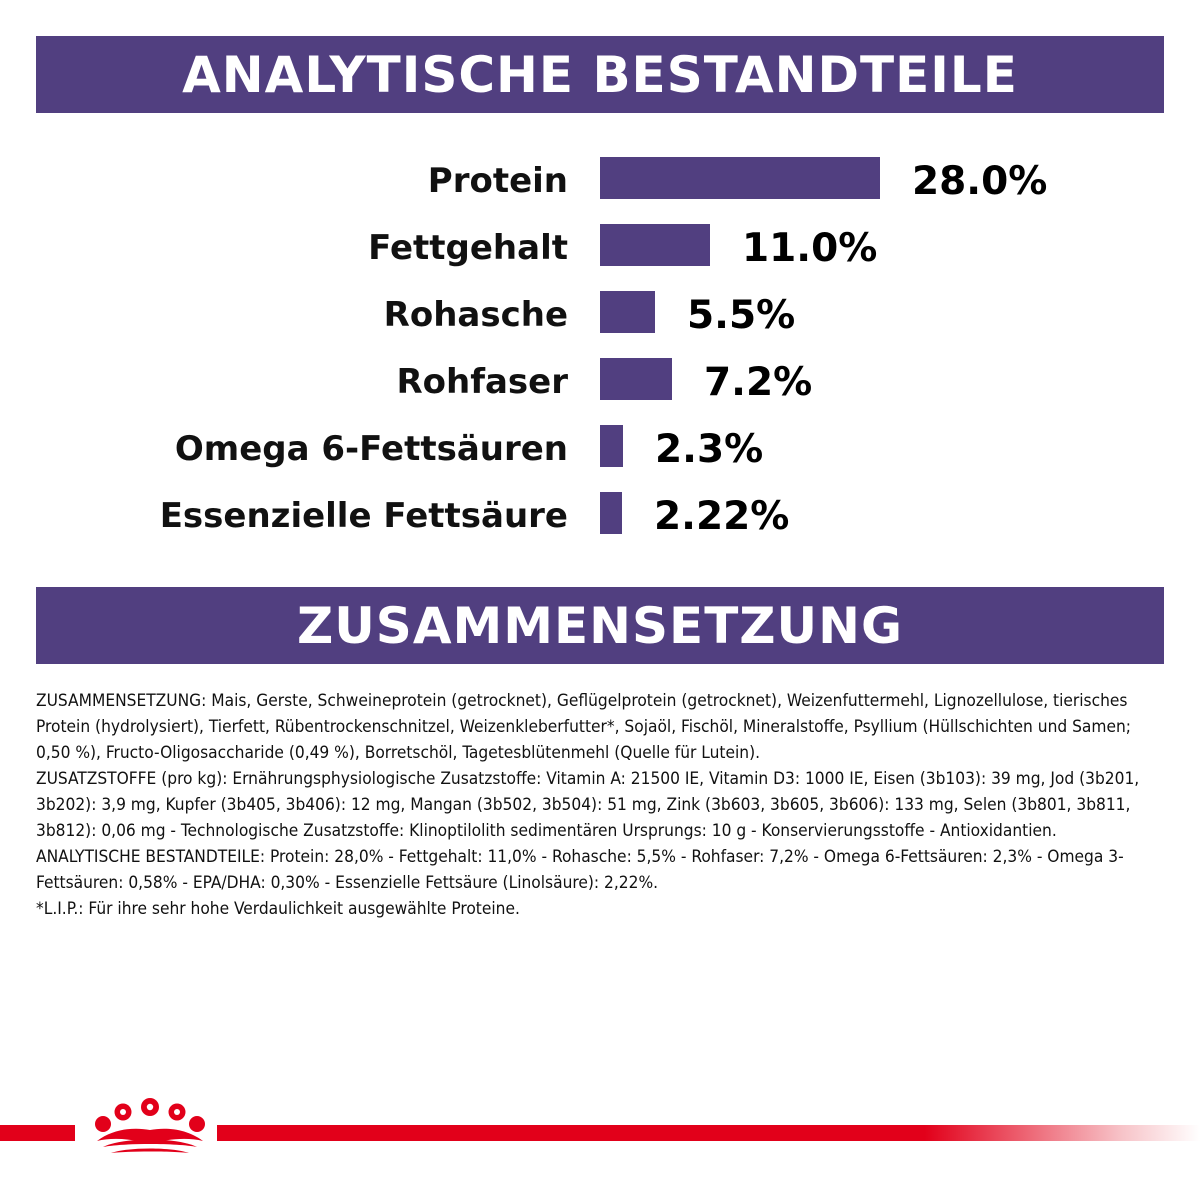 This screenshot has width=1200, height=1200. What do you see at coordinates (758, 382) in the screenshot?
I see `bar-value-label: 7.2%` at bounding box center [758, 382].